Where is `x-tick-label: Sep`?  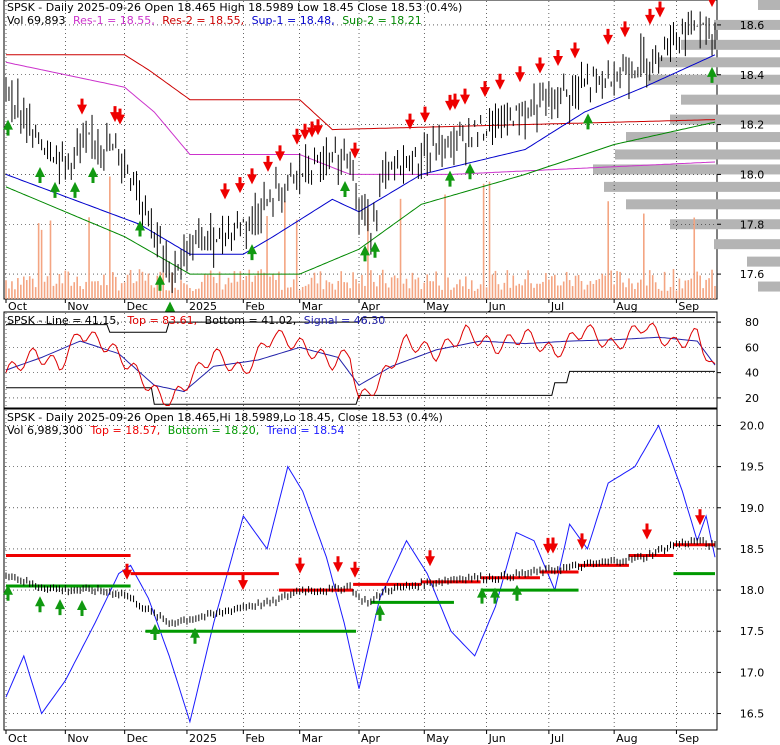 x-tick-label: Sep is located at coordinates (688, 738).